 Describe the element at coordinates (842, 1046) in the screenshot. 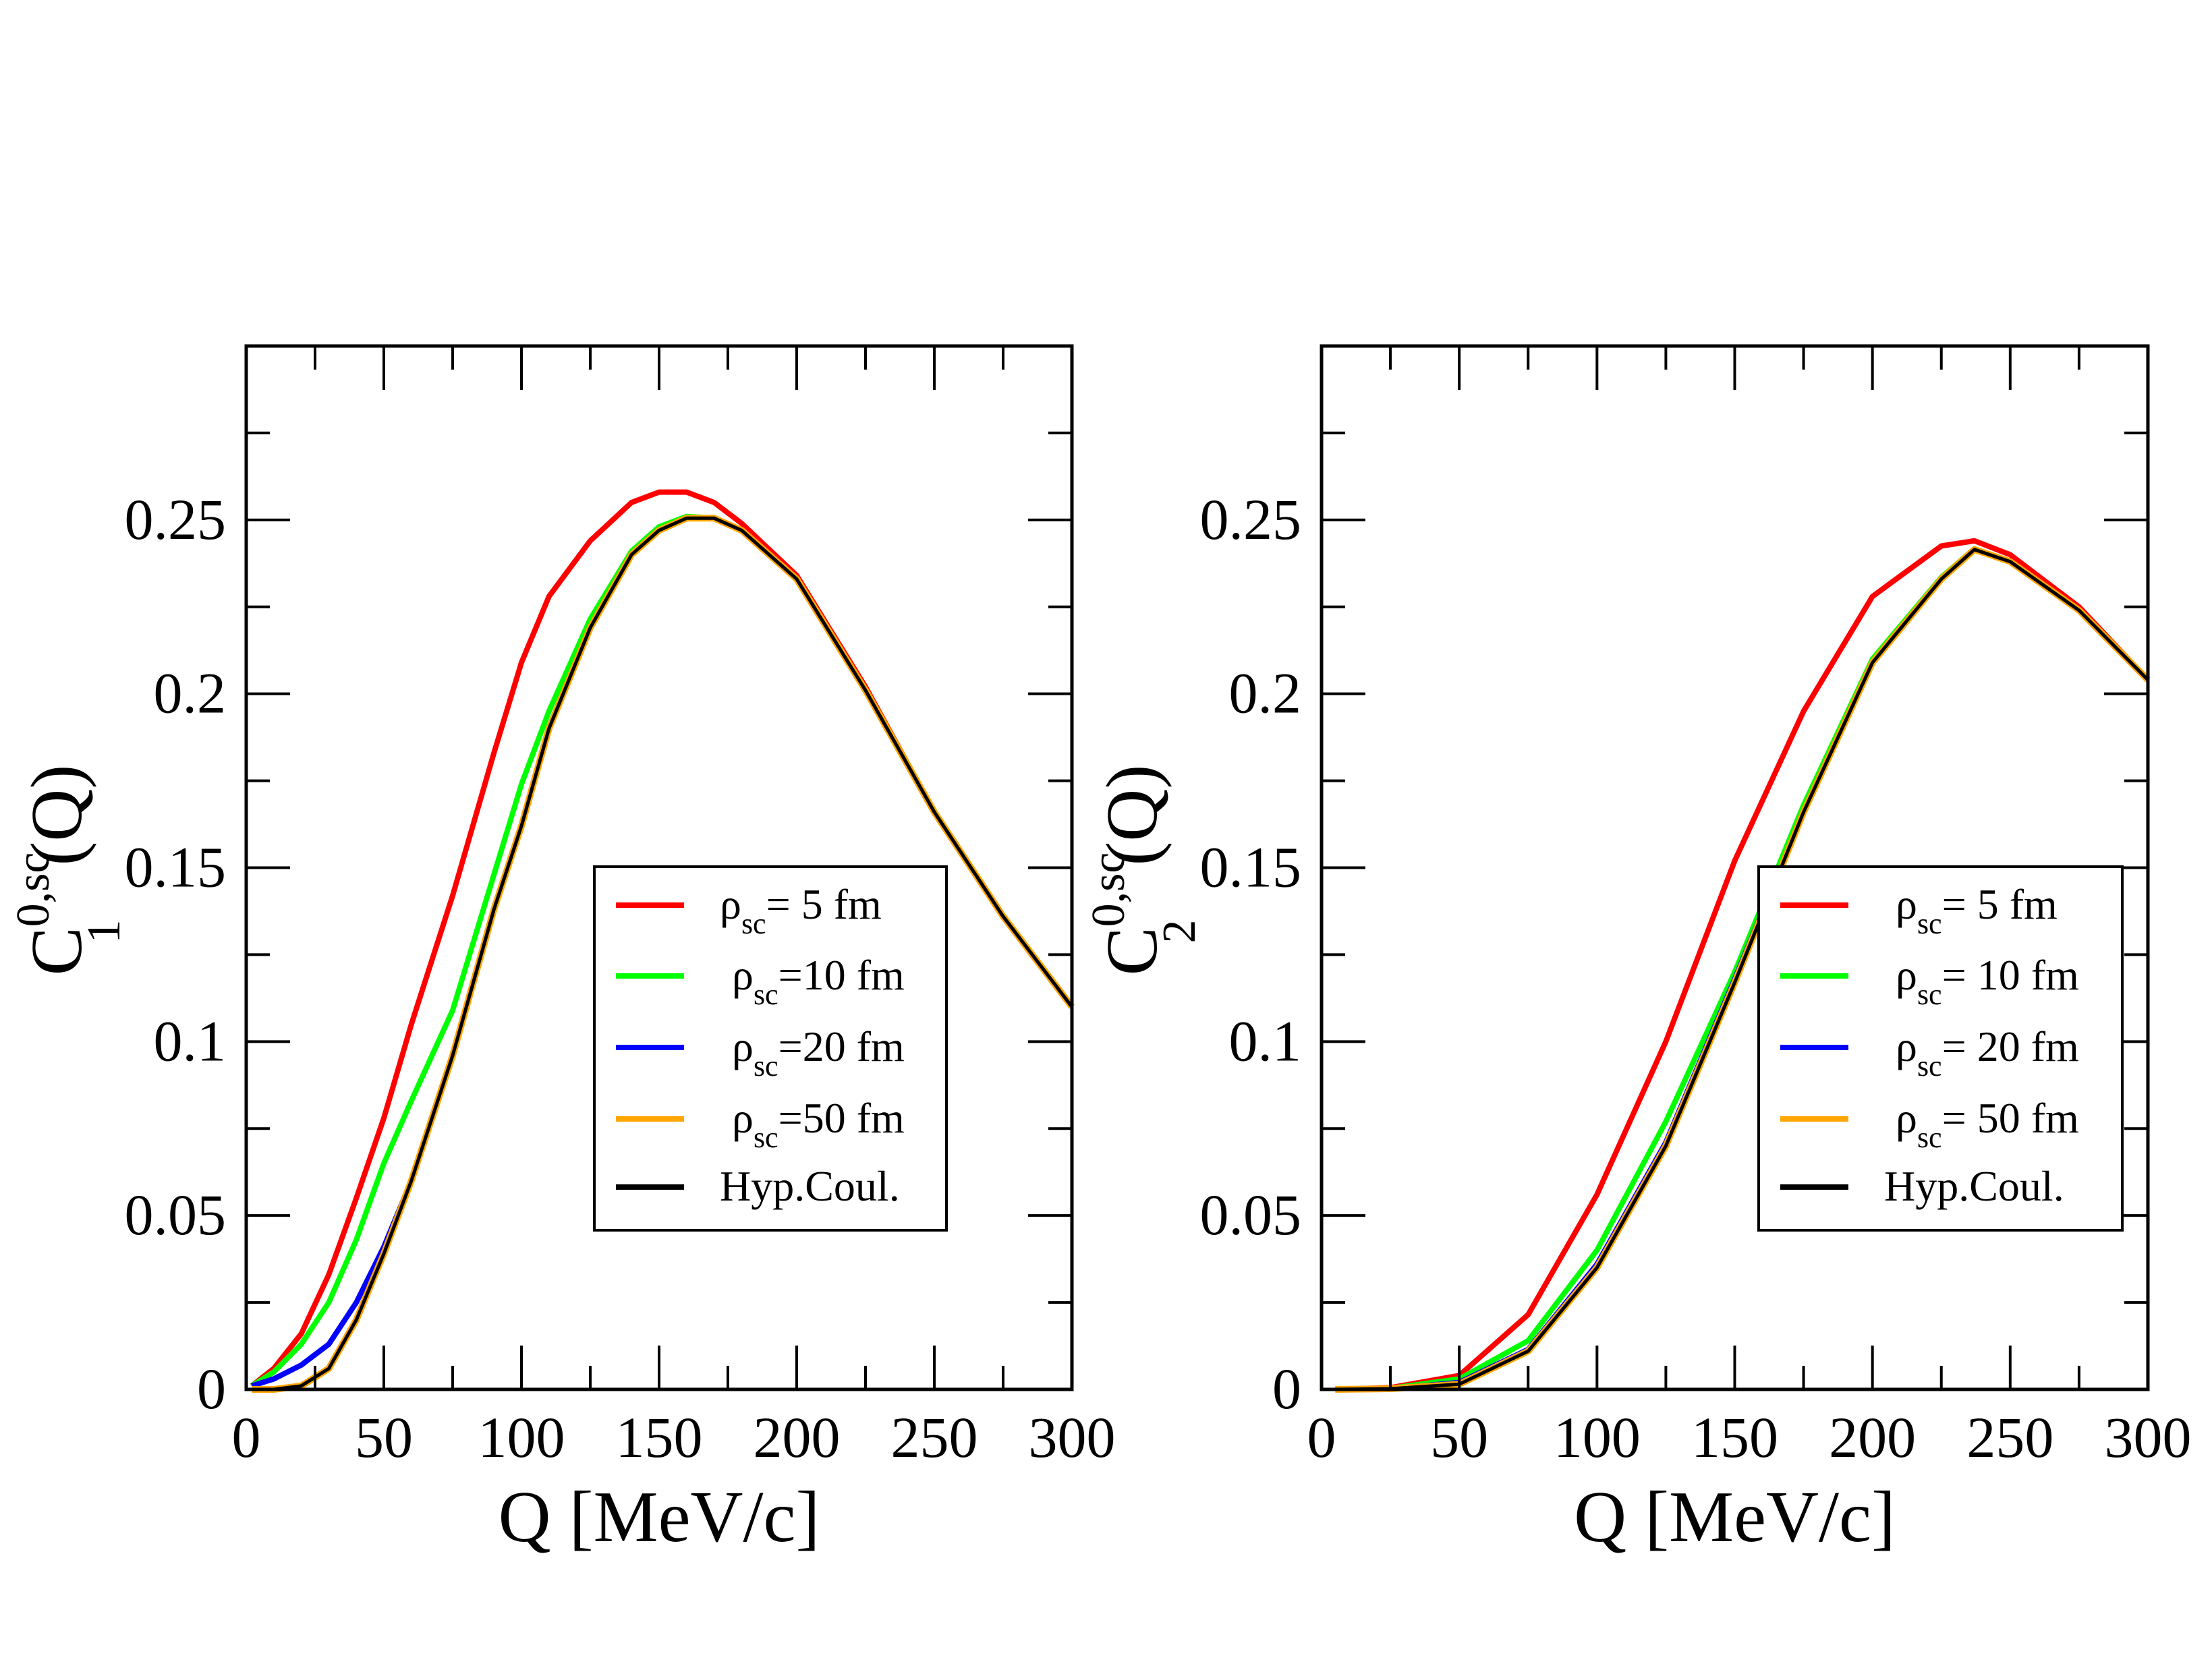

I see `legend-value: =20 fm` at that location.